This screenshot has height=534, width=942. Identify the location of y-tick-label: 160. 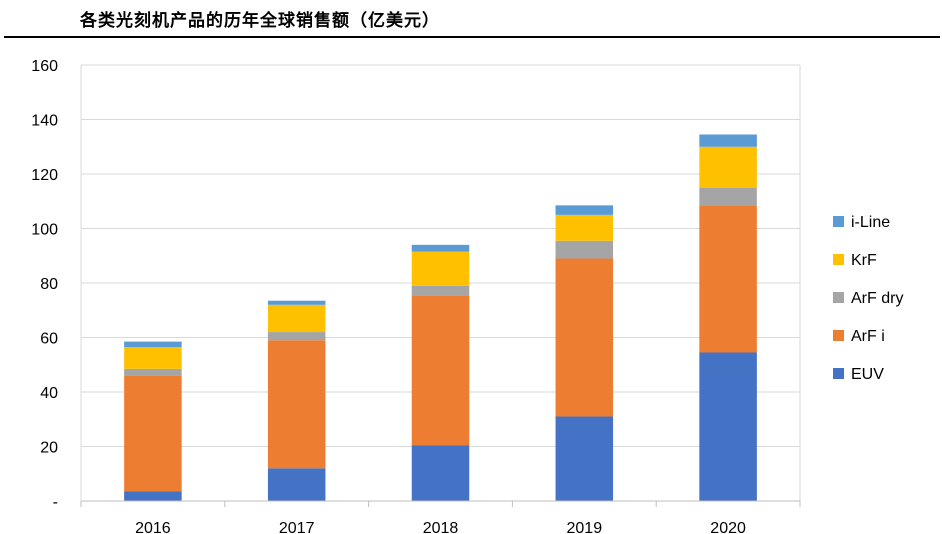
(44, 66).